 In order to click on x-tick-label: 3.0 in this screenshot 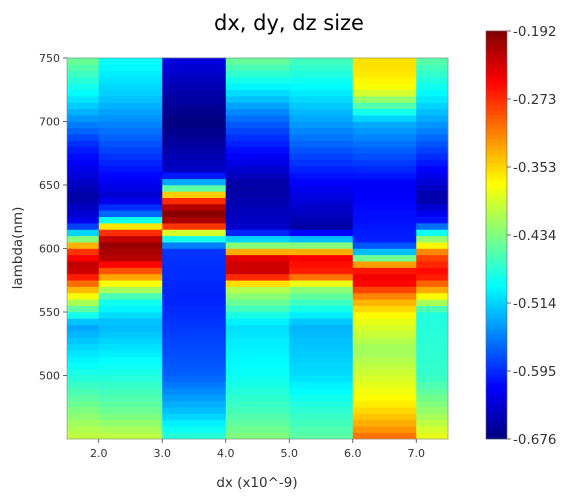, I will do `click(163, 453)`.